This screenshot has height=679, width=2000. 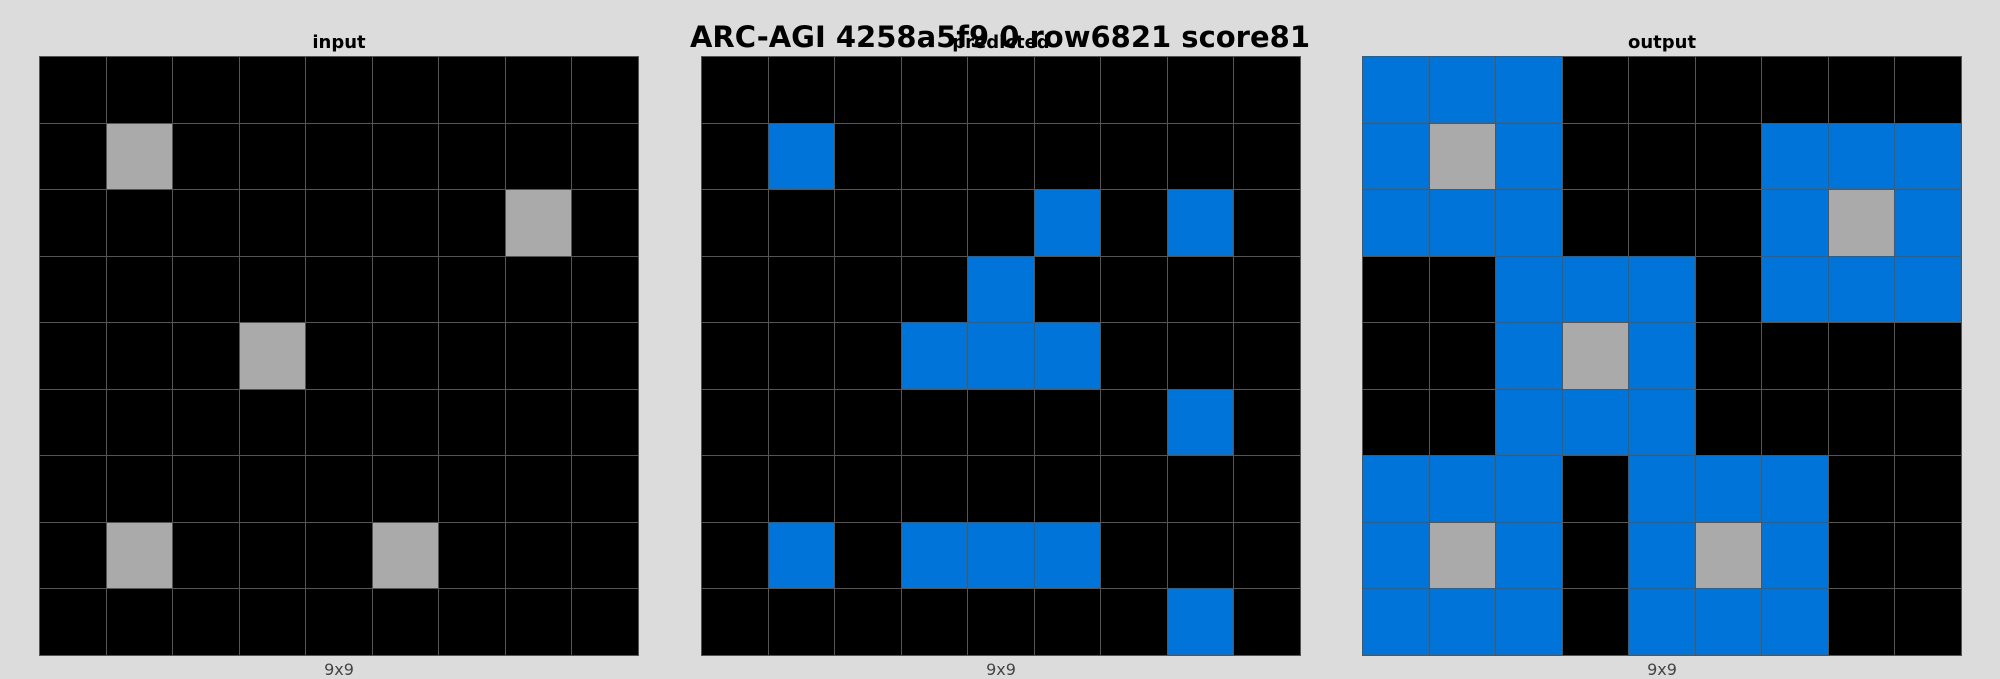 I want to click on main-title: ARC-AGI 4258a5f9 0 row6821 score81, so click(x=1000, y=37).